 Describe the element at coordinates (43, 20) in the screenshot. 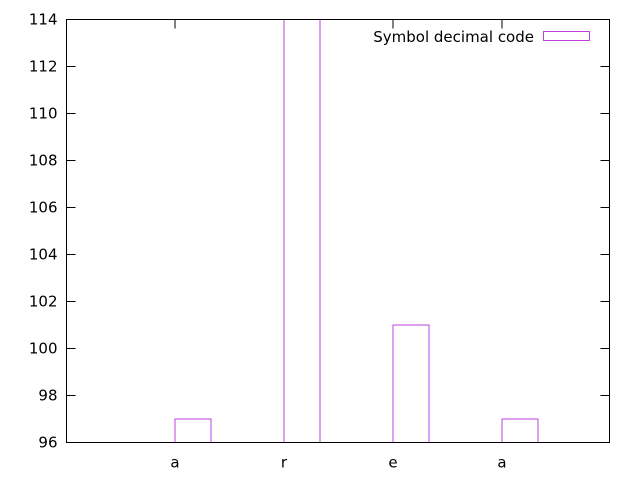

I see `y-tick-label: 114` at that location.